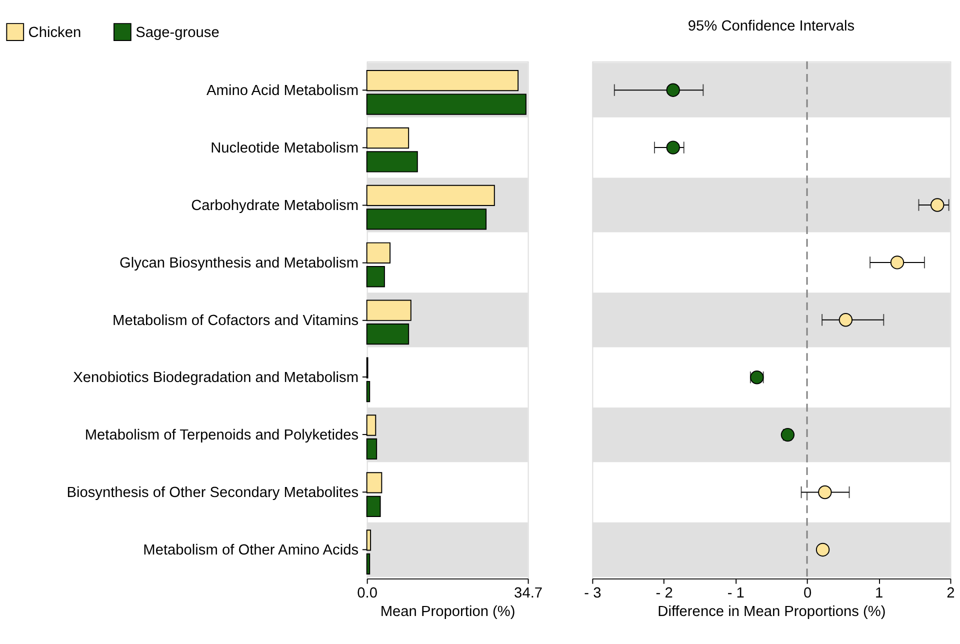  I want to click on y-tick-label: Metabolism of Other Amino Acids, so click(251, 550).